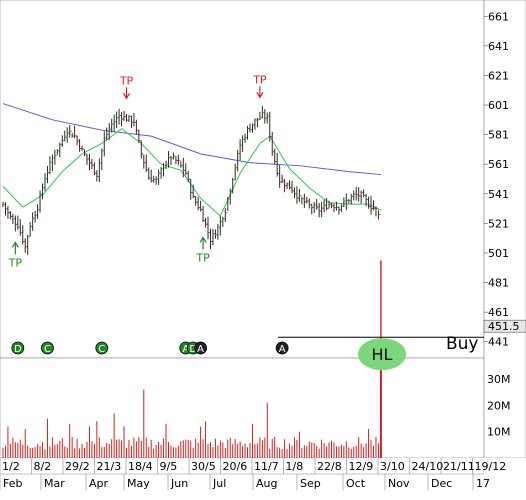 Image resolution: width=526 pixels, height=500 pixels. What do you see at coordinates (498, 194) in the screenshot?
I see `price-tick-label: 541` at bounding box center [498, 194].